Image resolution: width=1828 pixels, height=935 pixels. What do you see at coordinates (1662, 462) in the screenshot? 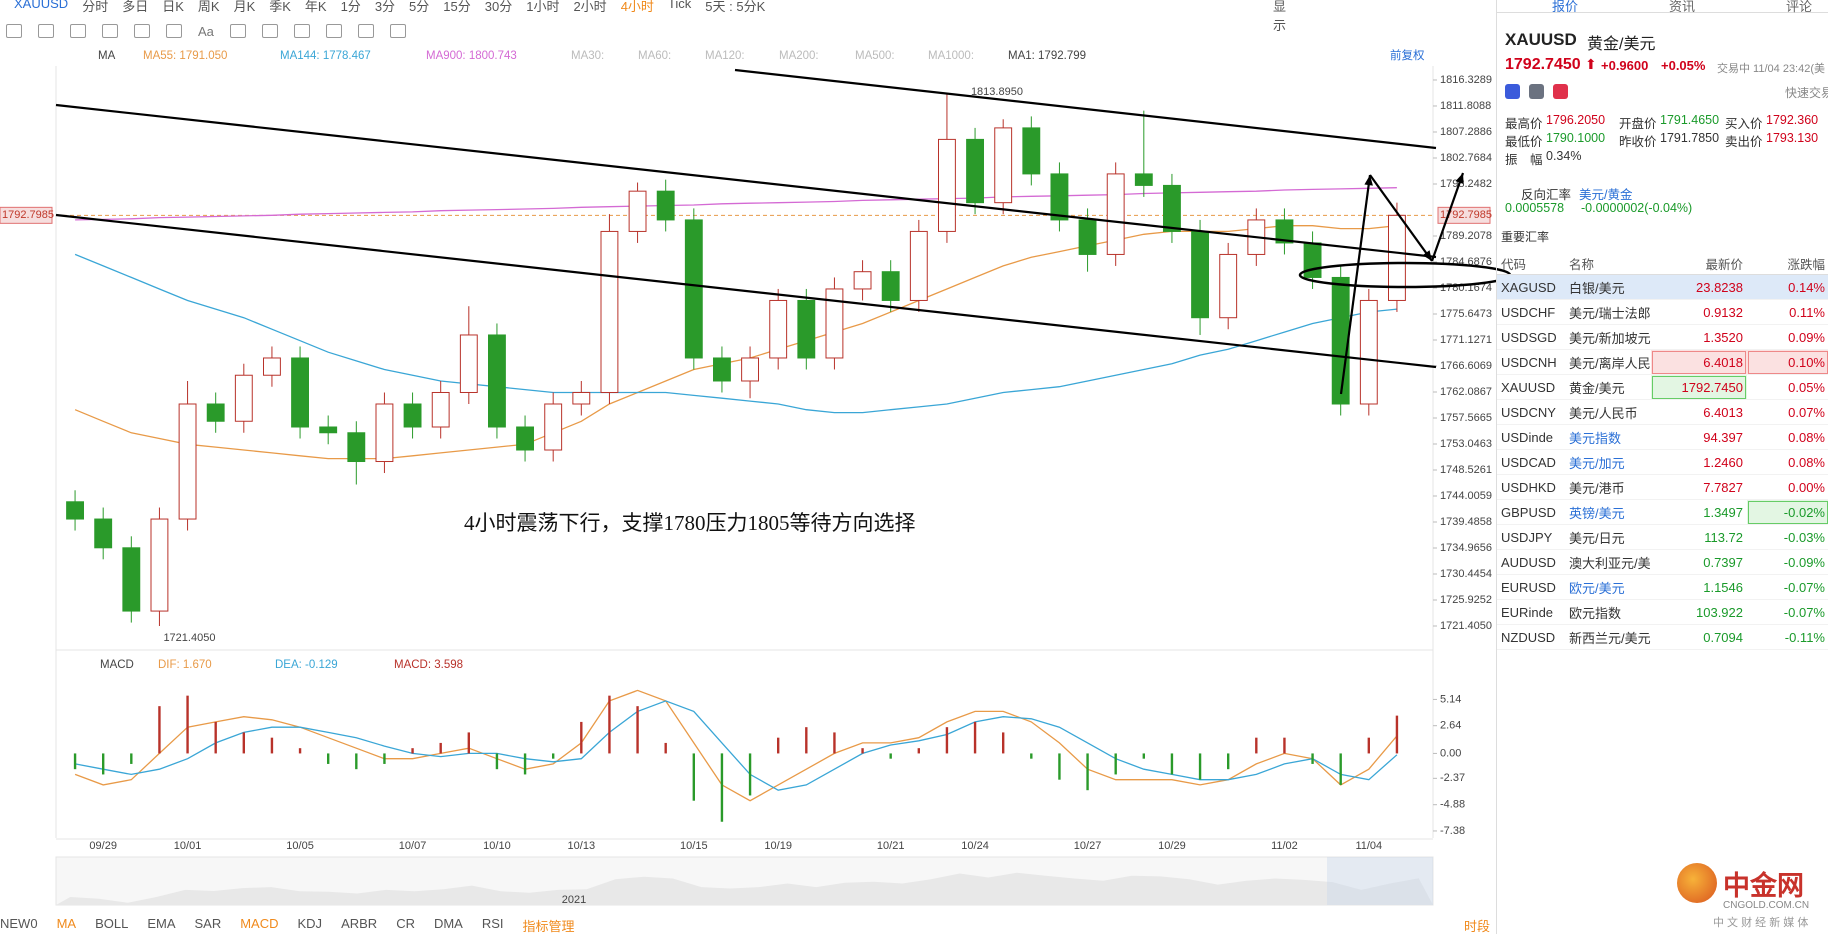
I see `quote-row: USDCAD 美元/加元 1.2460 0.08%` at bounding box center [1662, 462].